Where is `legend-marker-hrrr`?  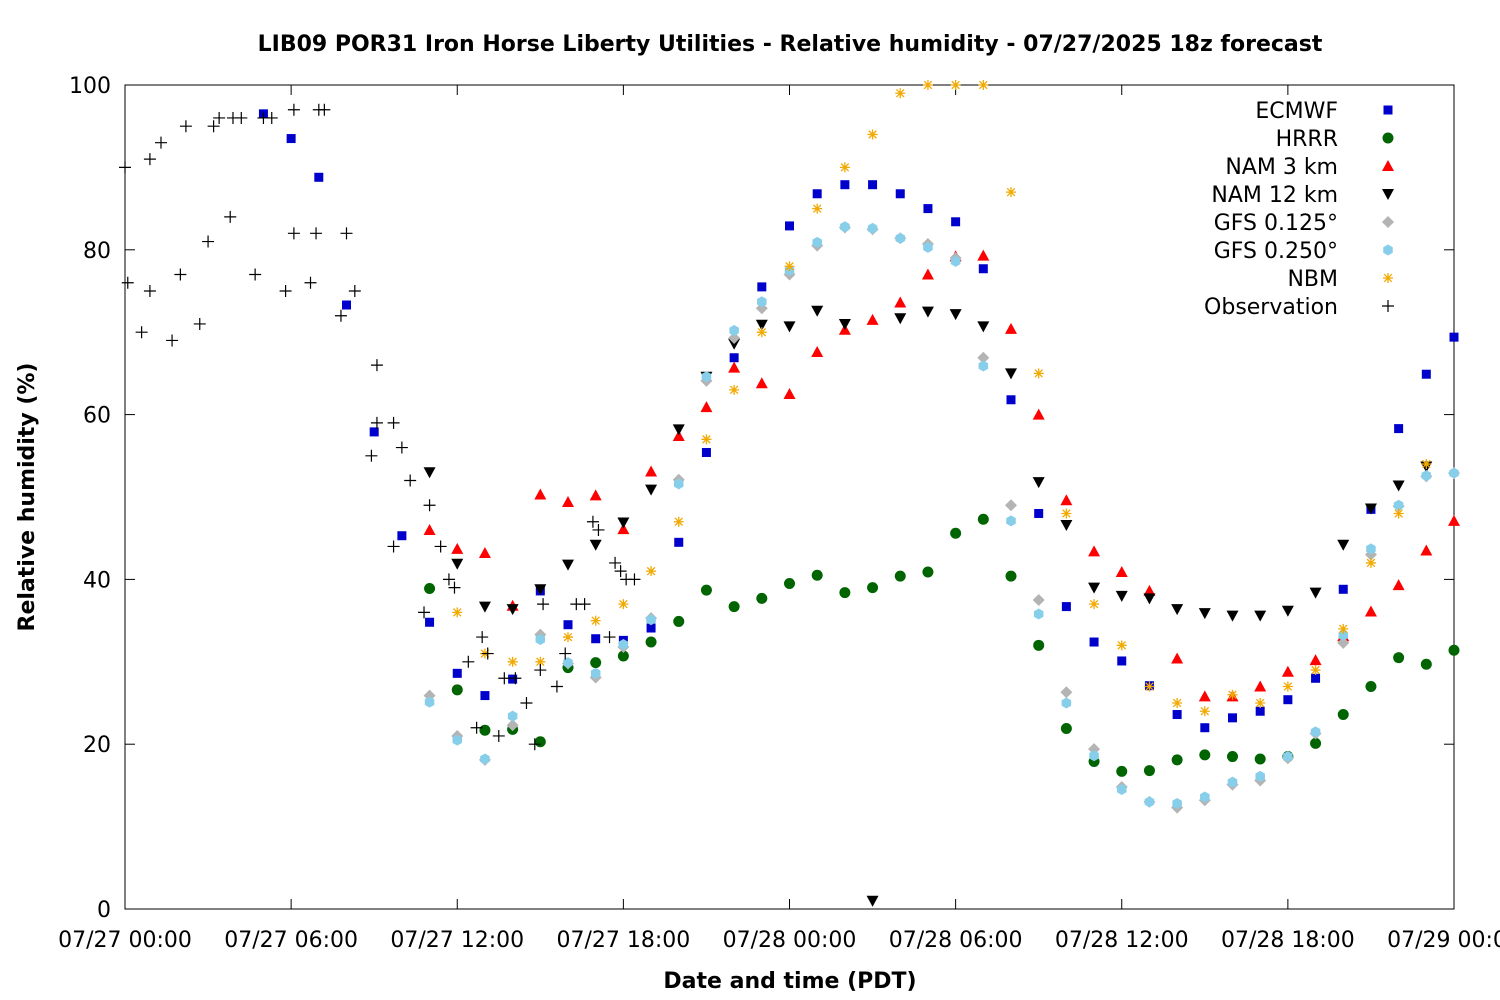
legend-marker-hrrr is located at coordinates (1388, 138).